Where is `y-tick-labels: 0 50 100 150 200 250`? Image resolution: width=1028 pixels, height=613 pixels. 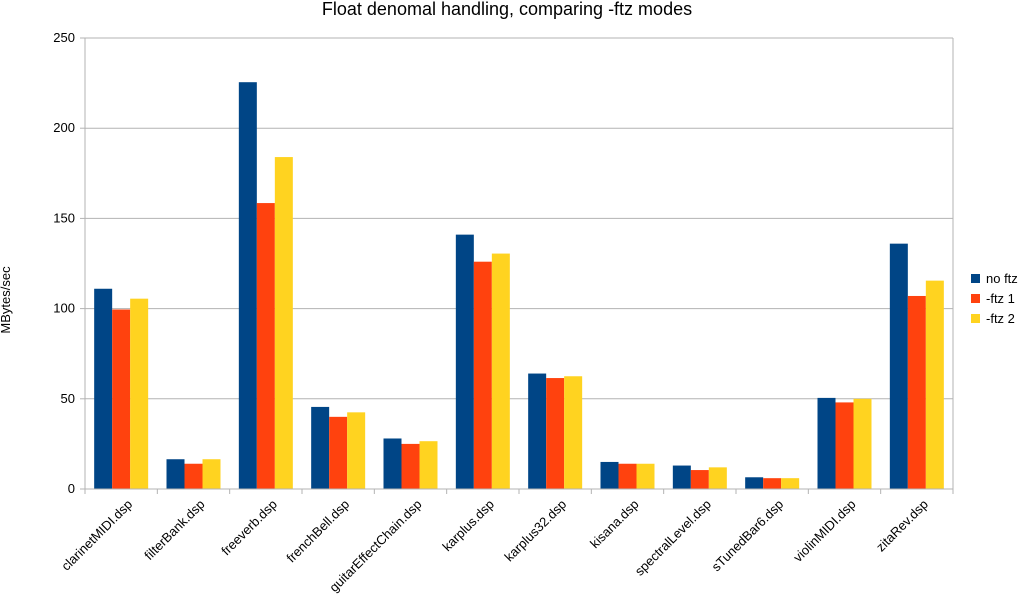
y-tick-labels: 0 50 100 150 200 250 is located at coordinates (64, 263).